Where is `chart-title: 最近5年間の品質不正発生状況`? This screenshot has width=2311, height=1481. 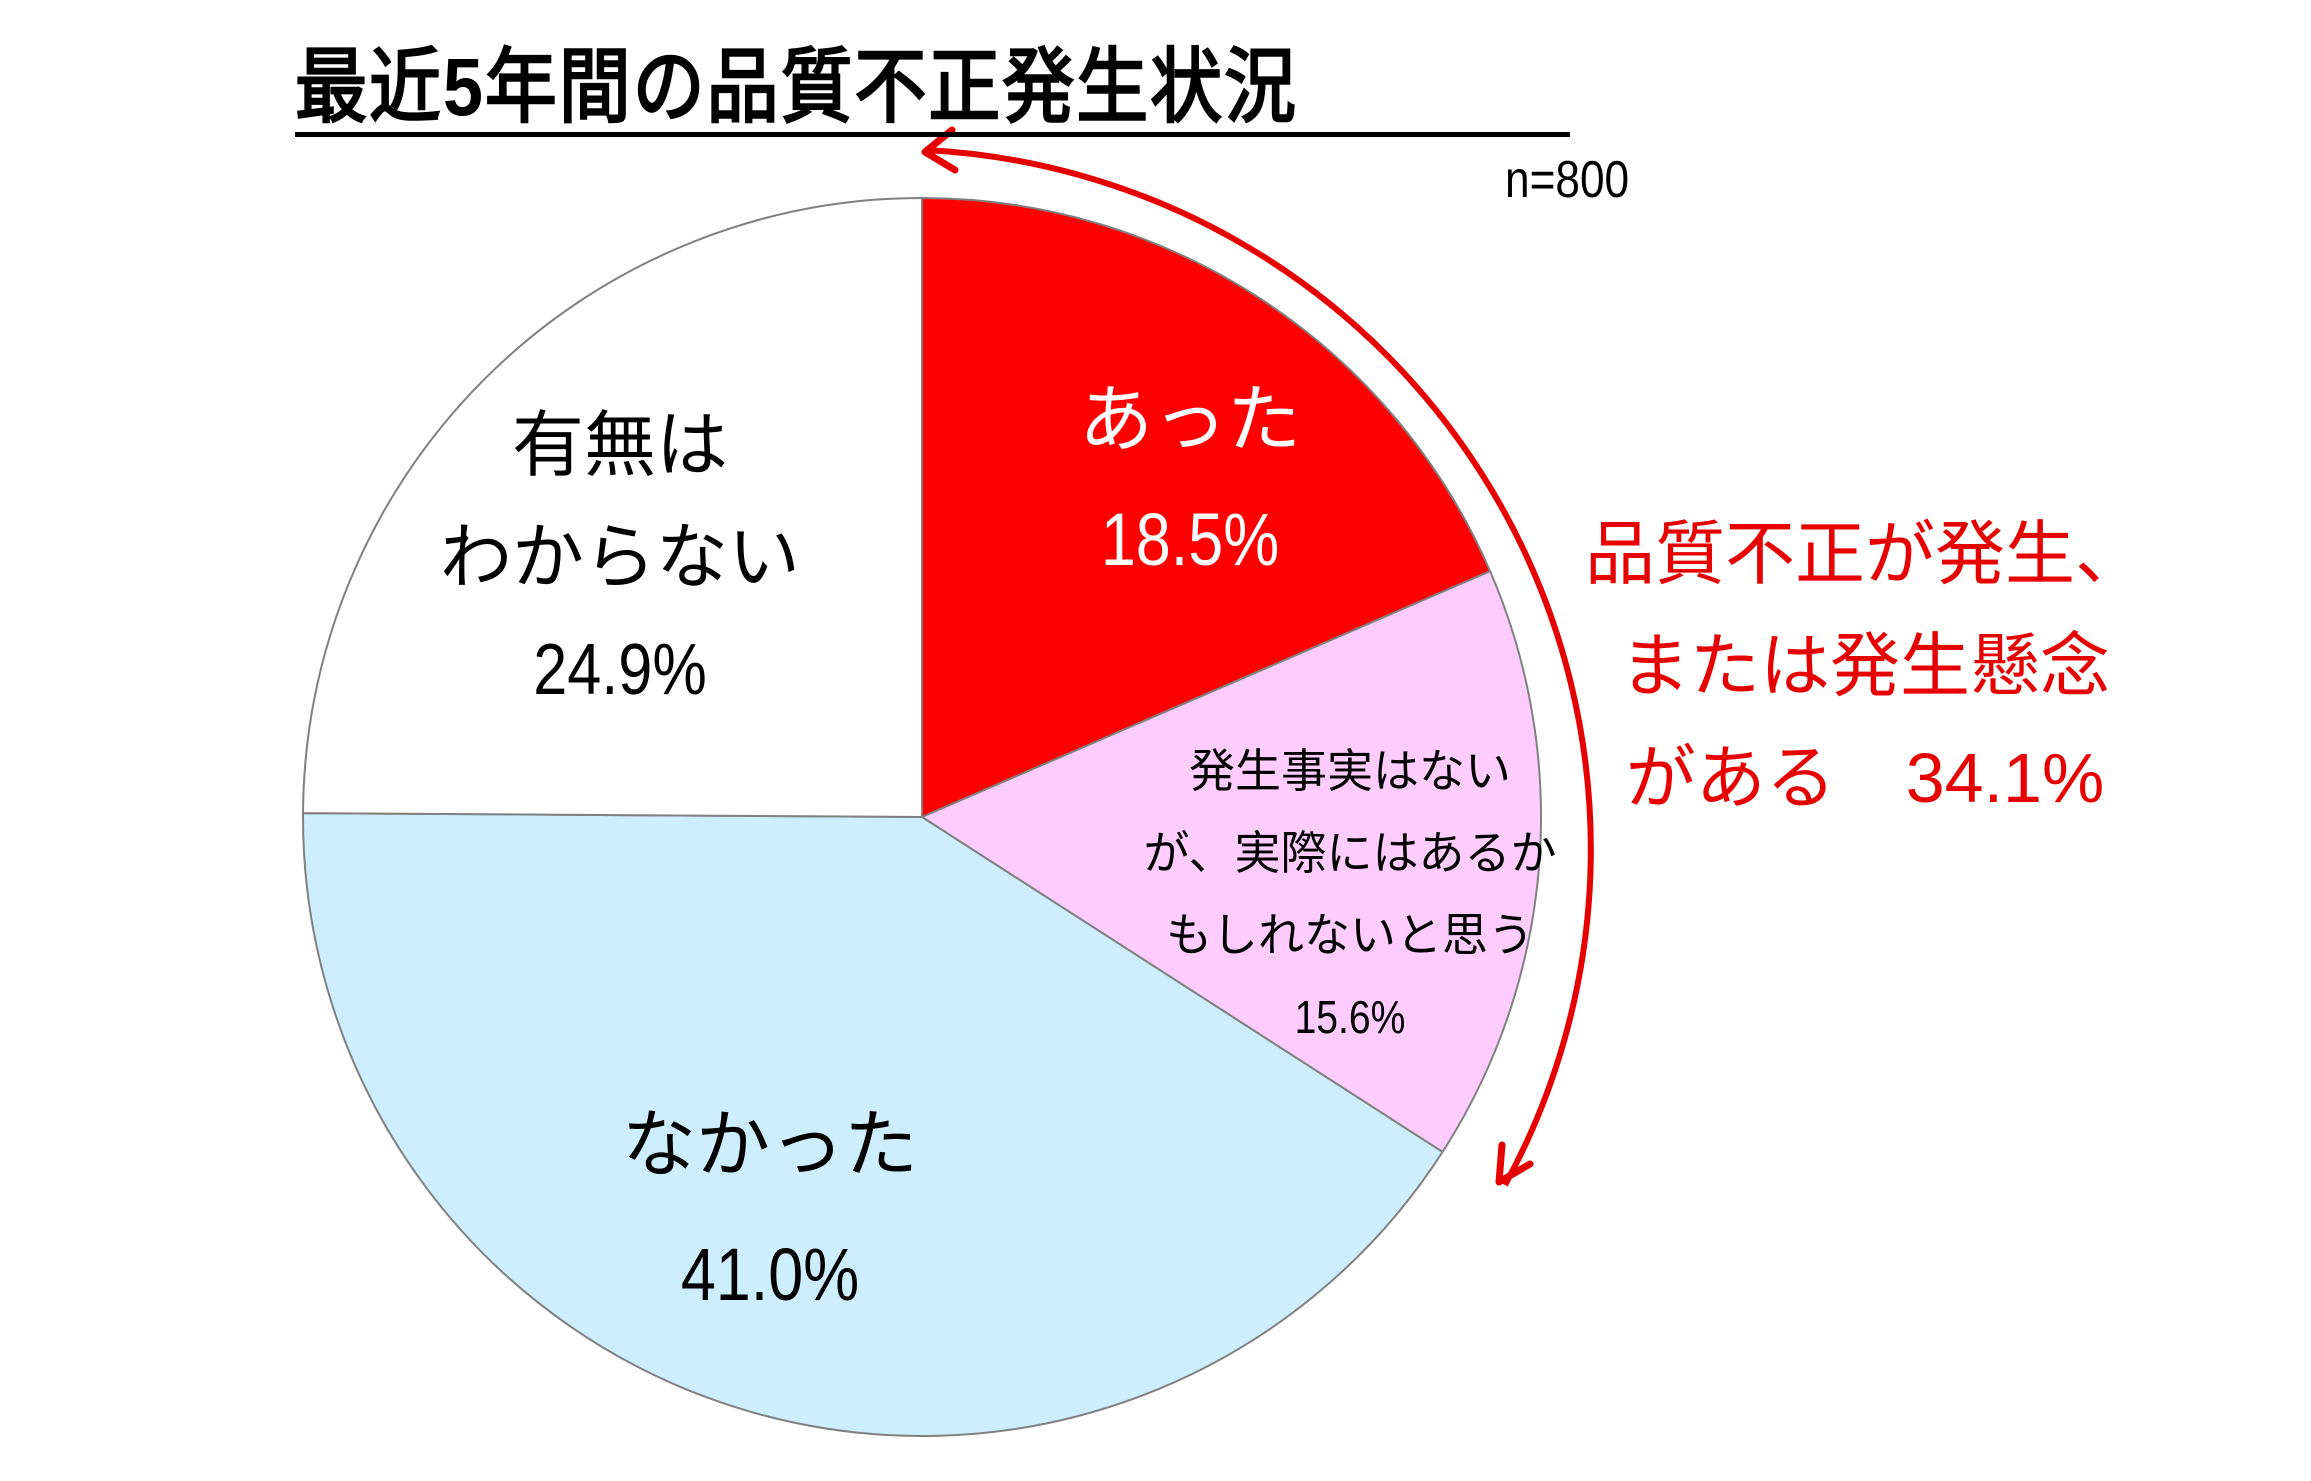
chart-title: 最近5年間の品質不正発生状況 is located at coordinates (796, 87).